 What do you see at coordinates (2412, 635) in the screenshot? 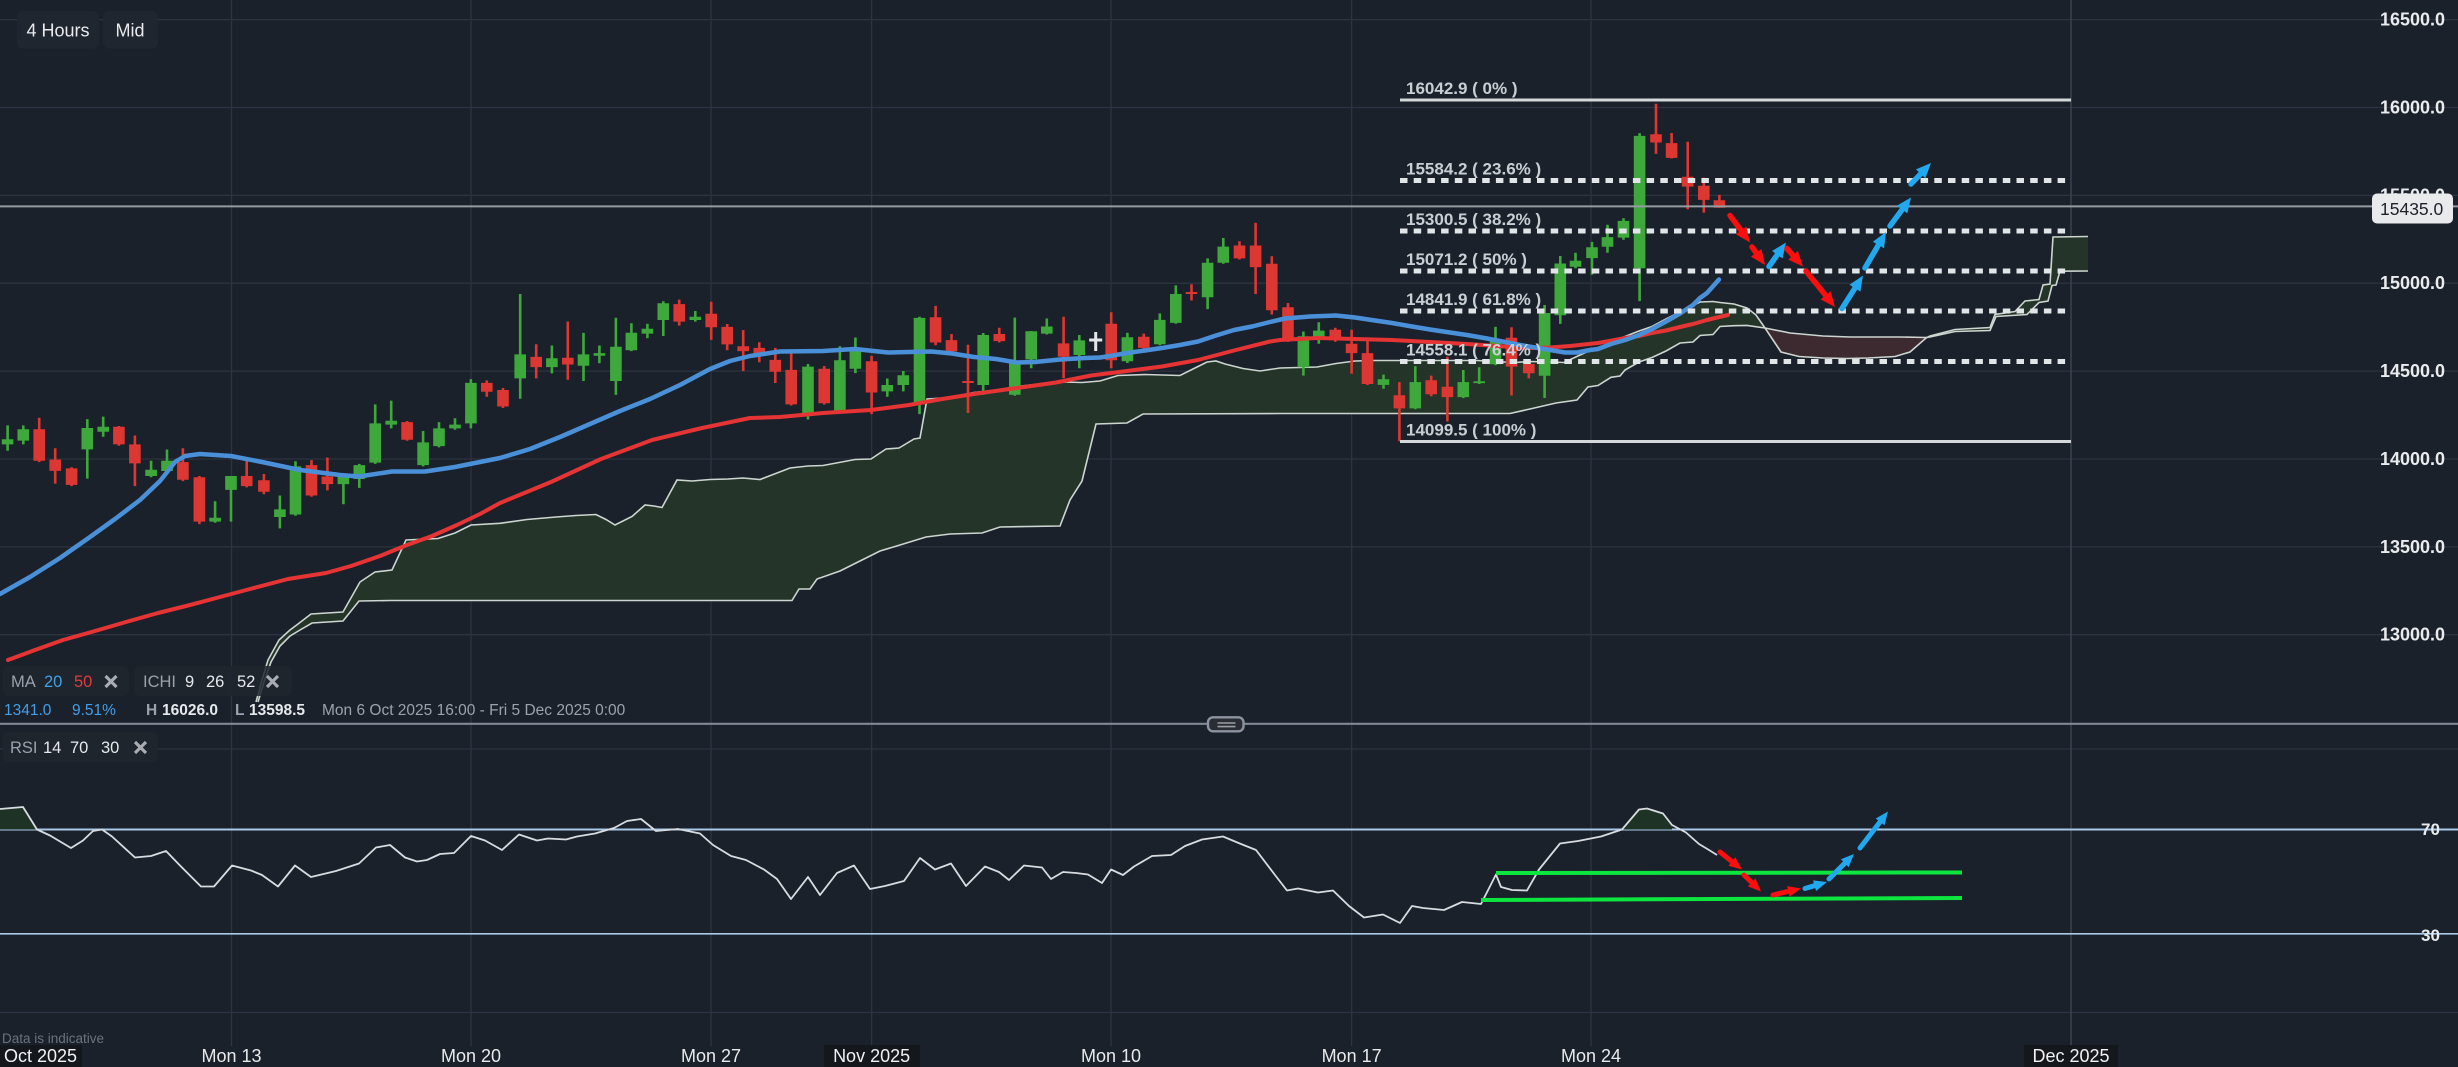
I see `svg-text: 13000.0` at bounding box center [2412, 635].